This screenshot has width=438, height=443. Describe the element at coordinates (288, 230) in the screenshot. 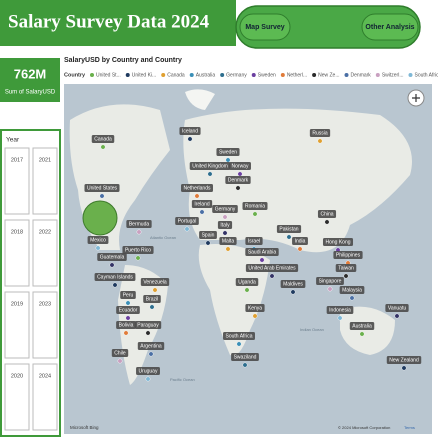

I see `country-label: Pakistan` at that location.